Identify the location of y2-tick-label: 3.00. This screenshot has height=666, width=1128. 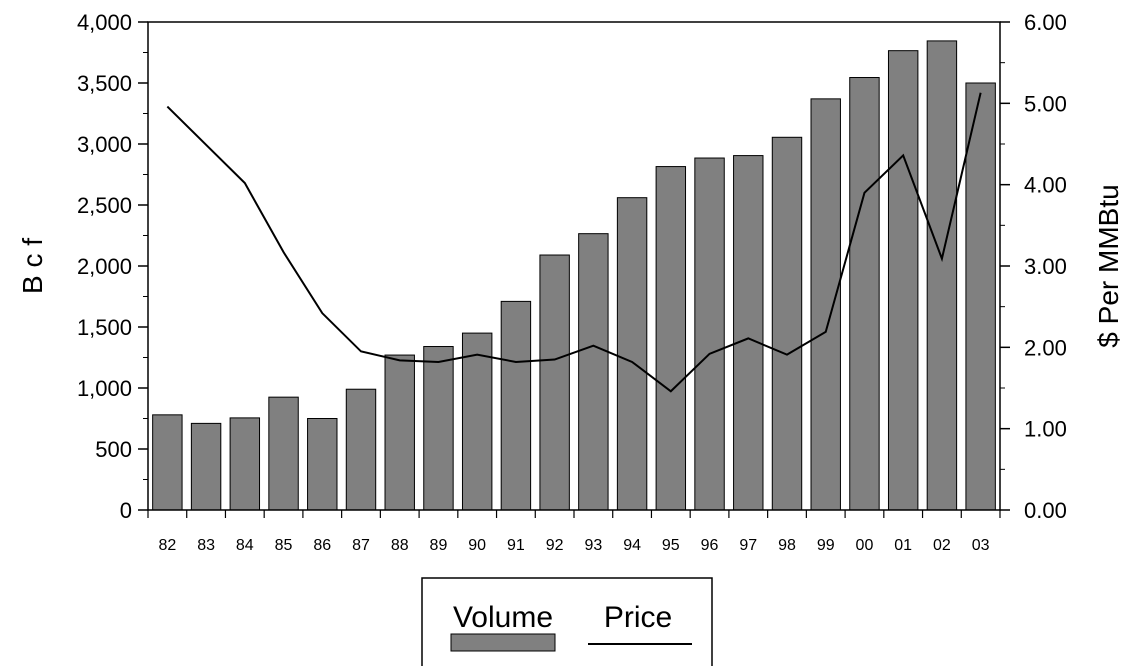
(1045, 266).